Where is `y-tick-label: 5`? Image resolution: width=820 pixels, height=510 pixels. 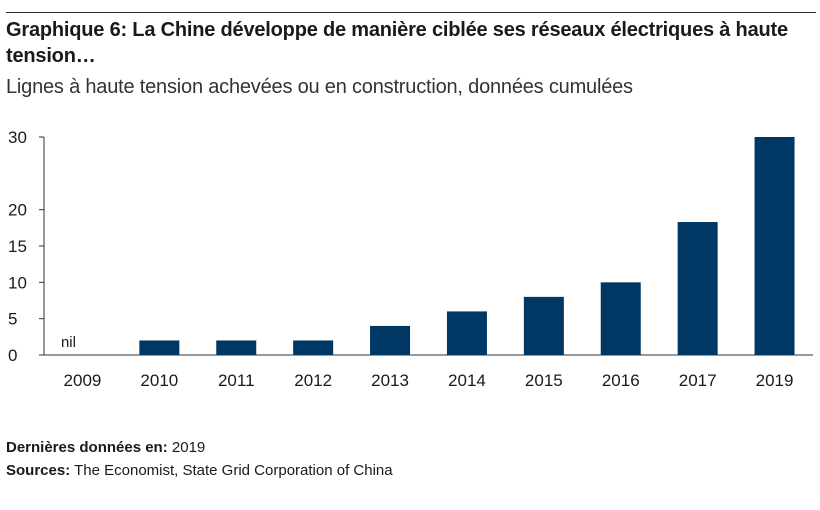
y-tick-label: 5 is located at coordinates (12, 319).